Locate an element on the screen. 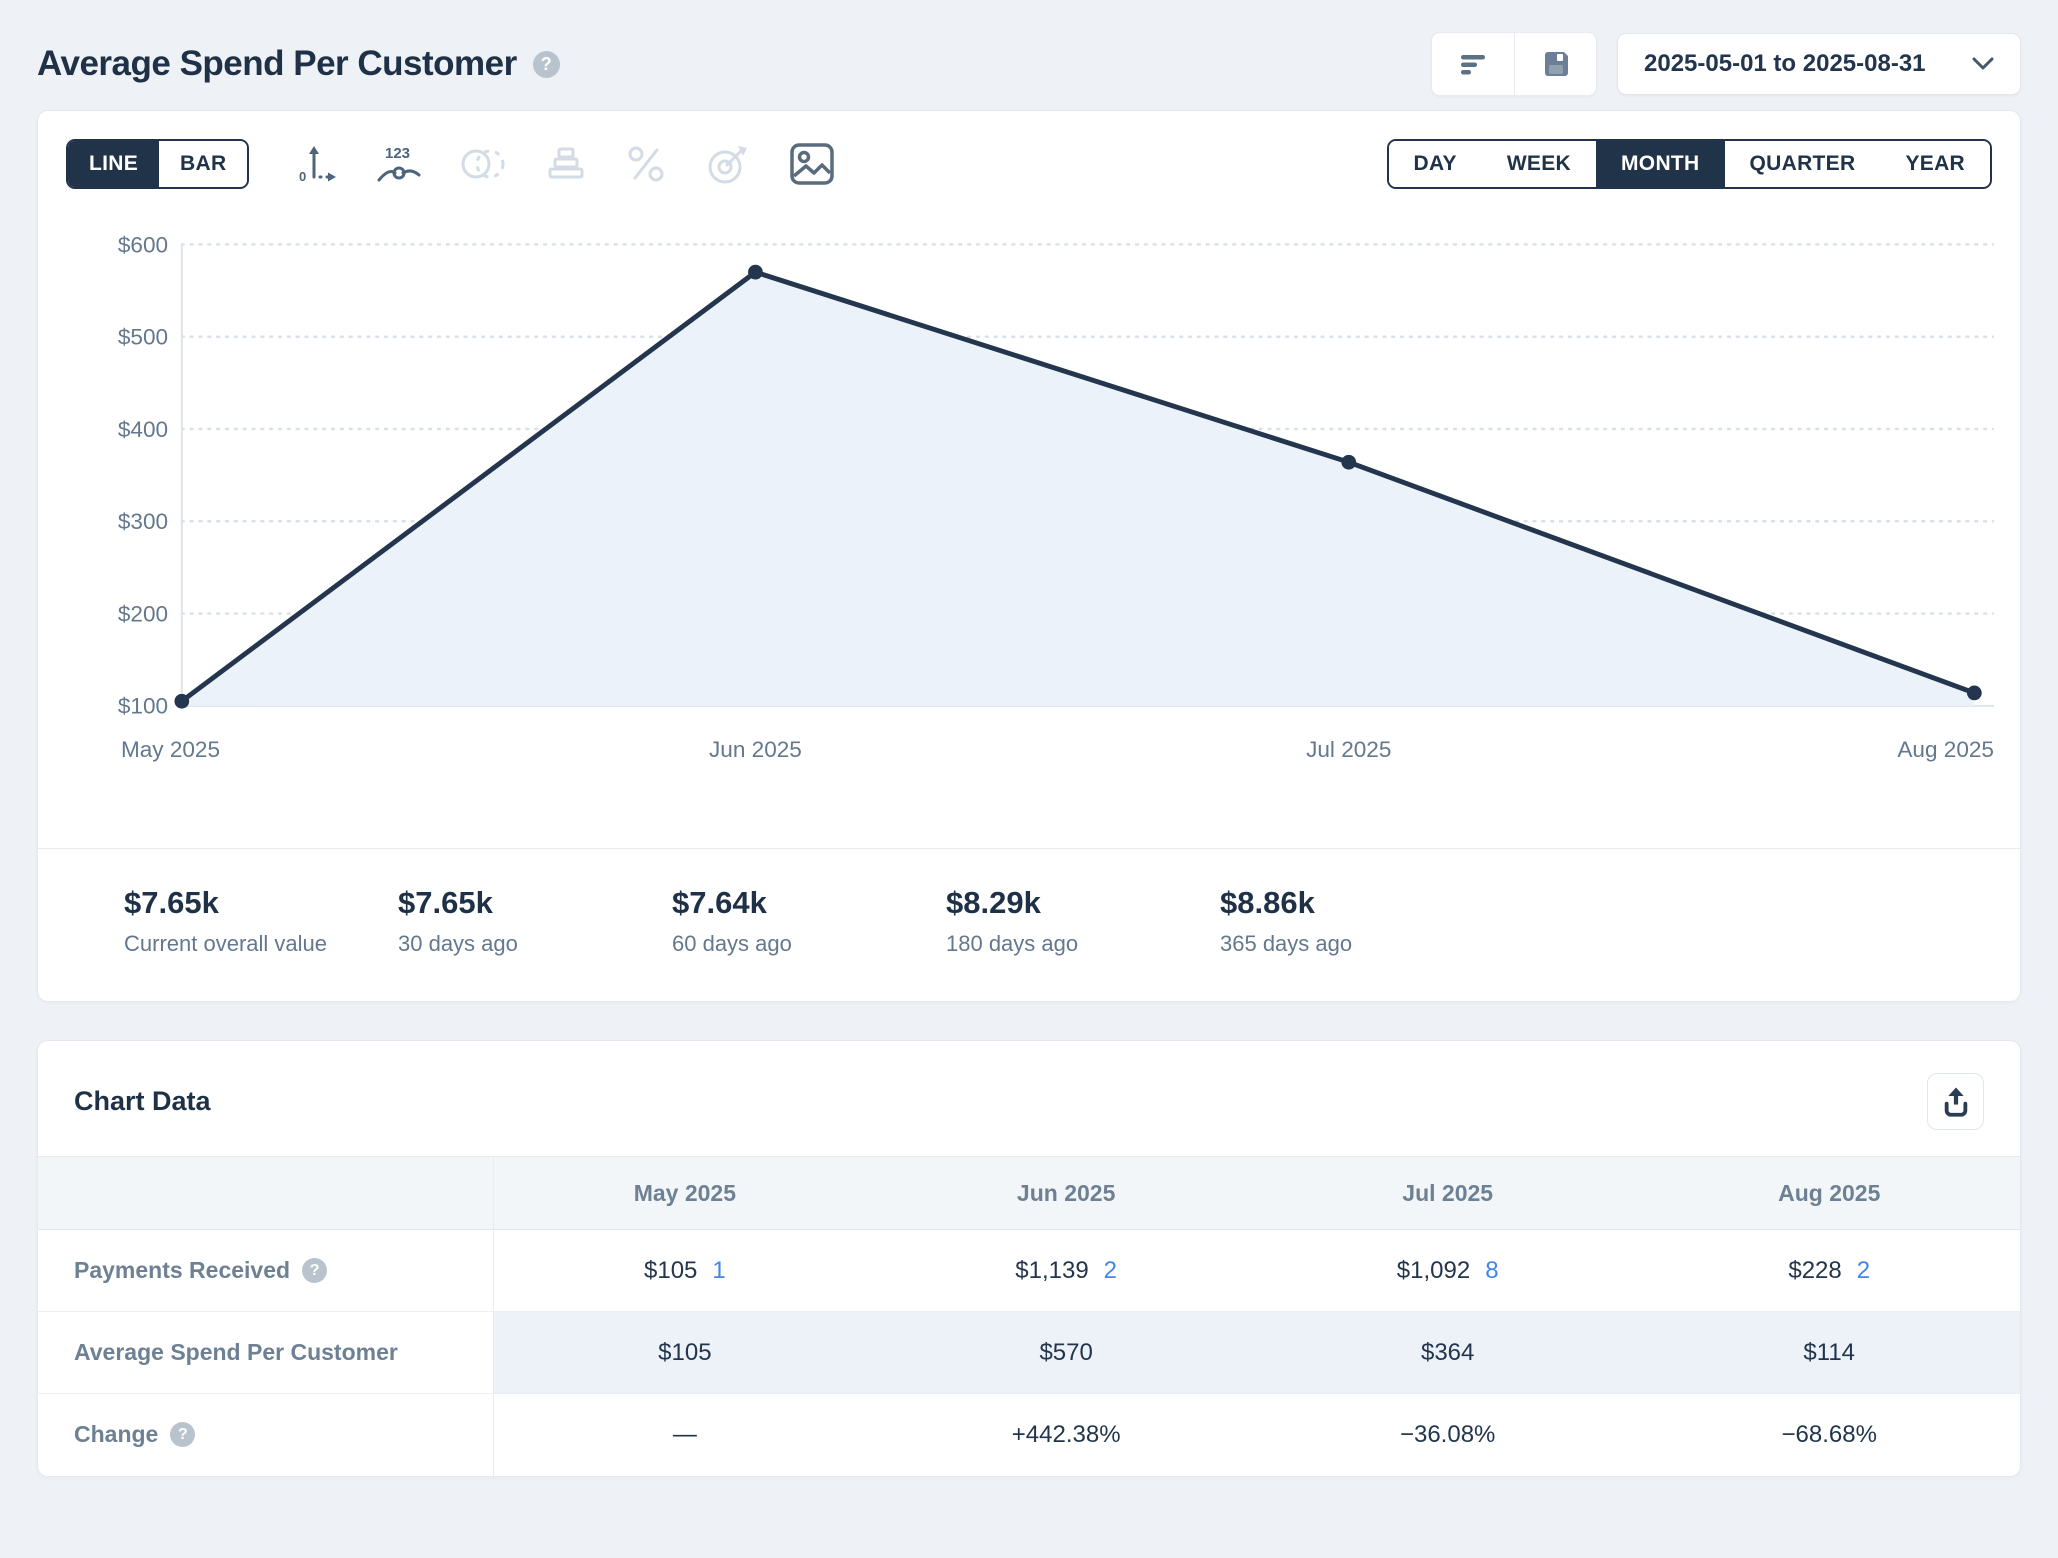 This screenshot has height=1558, width=2058. chart-data-title: Chart Data is located at coordinates (142, 1101).